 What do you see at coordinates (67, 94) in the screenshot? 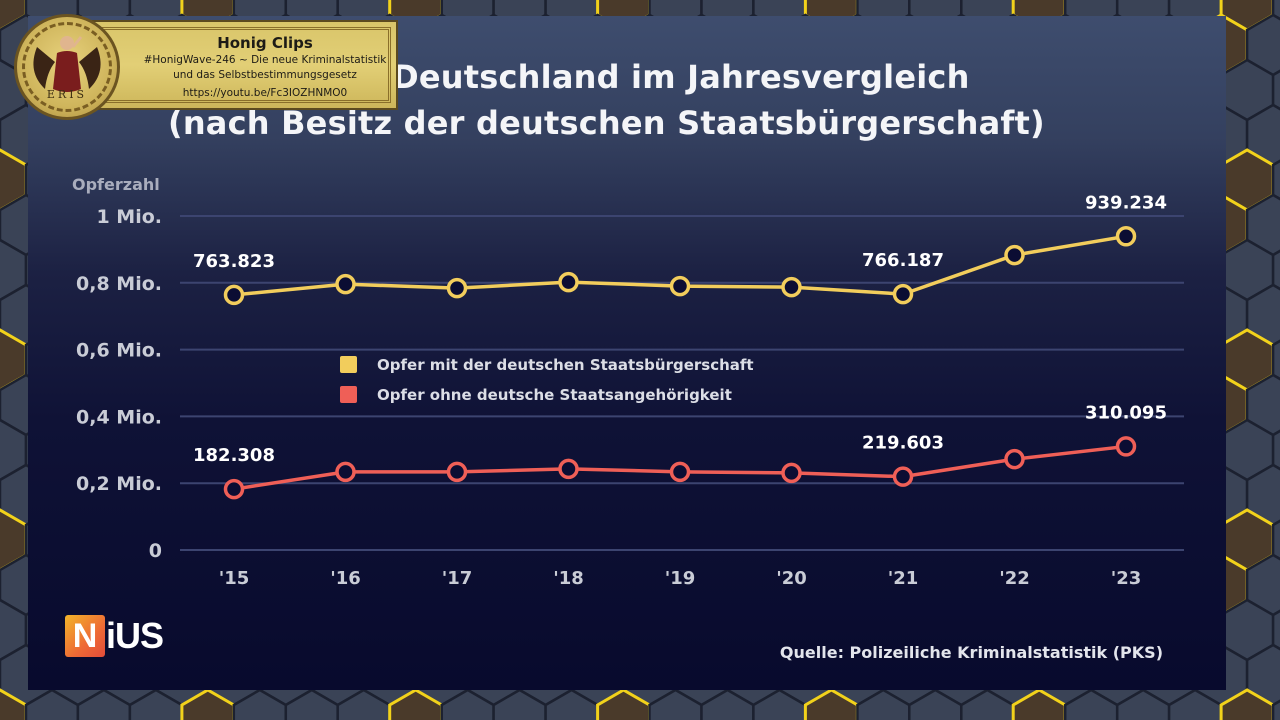
I see `medallion-label: ERIS` at bounding box center [67, 94].